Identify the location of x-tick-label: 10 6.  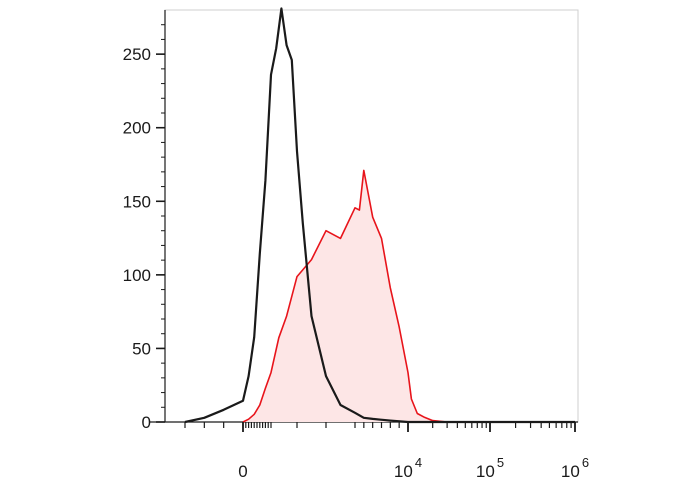
(575, 468).